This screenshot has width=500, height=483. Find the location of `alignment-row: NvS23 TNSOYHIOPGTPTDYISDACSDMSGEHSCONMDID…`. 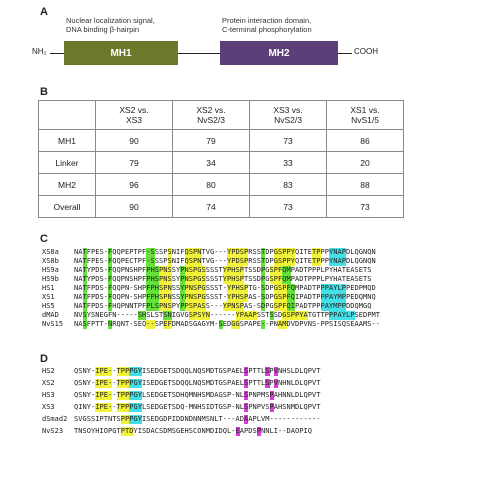

alignment-row: NvS23 TNSOYHIOPGTPTDYISDACSDMSGEHSCONMDID… is located at coordinates (181, 433).